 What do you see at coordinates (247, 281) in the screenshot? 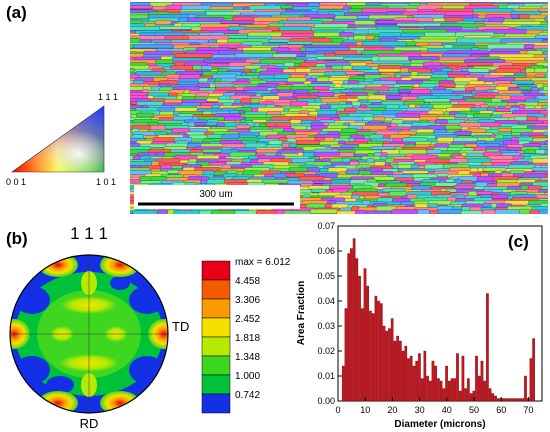
I see `legend-label: 4.458` at bounding box center [247, 281].